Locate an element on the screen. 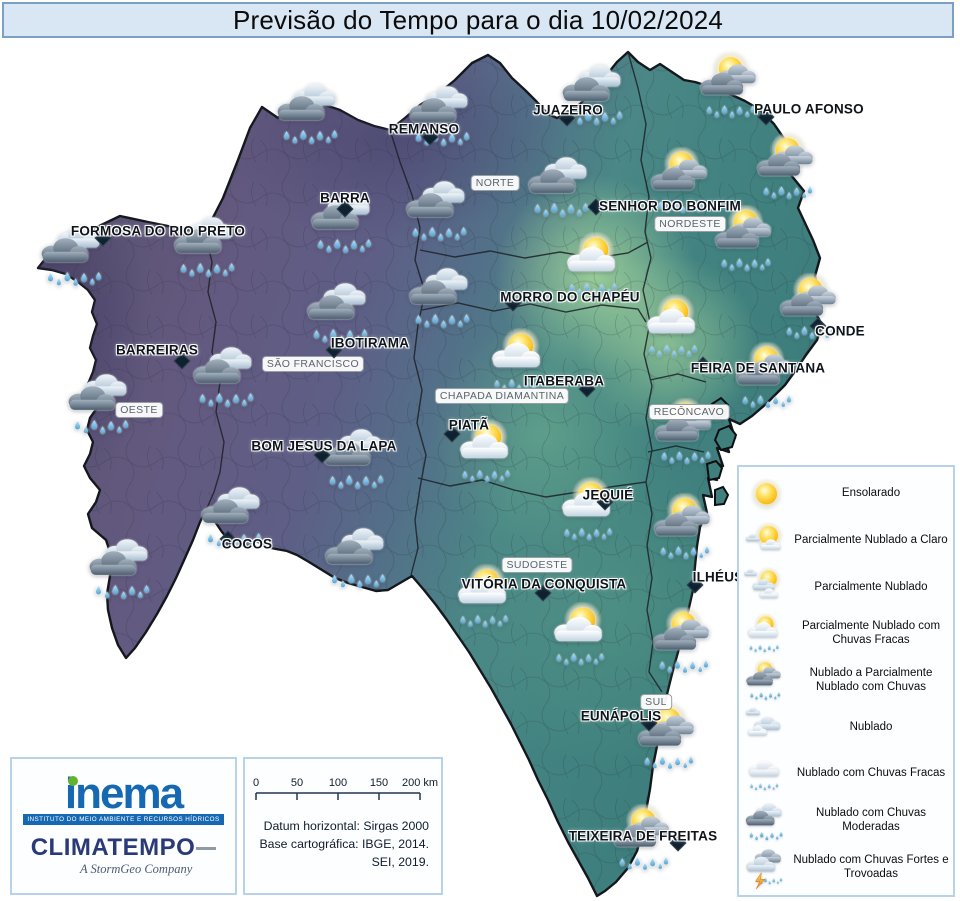 Image resolution: width=960 pixels, height=901 pixels. city-label: SENHOR DO BONFIM is located at coordinates (670, 206).